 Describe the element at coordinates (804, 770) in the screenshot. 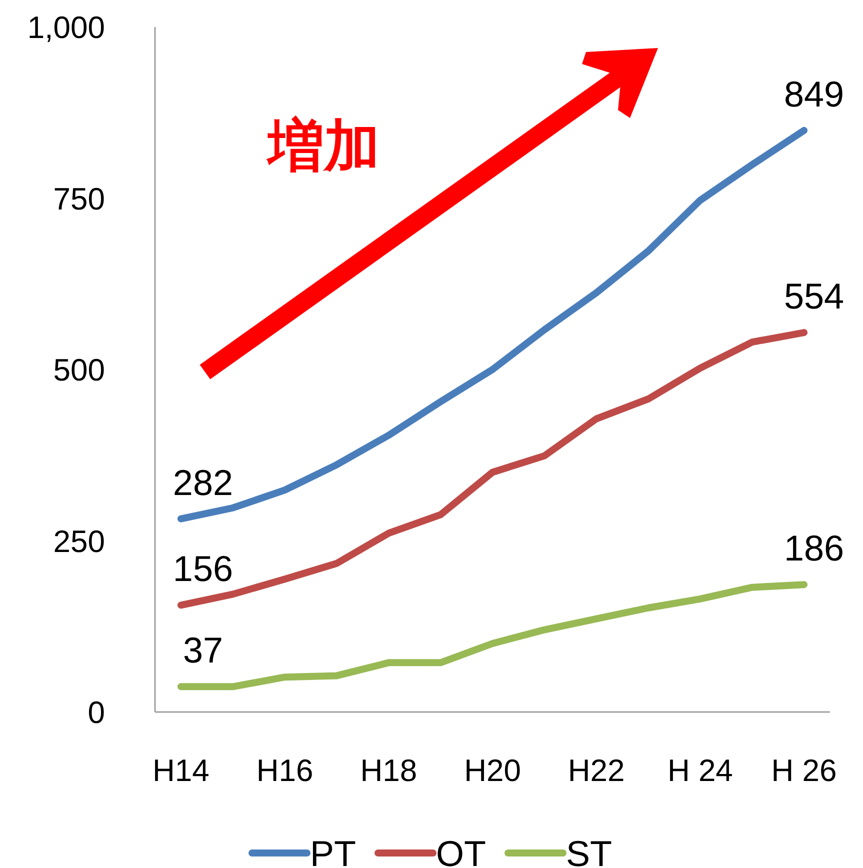

I see `x-tick-label: H 26` at that location.